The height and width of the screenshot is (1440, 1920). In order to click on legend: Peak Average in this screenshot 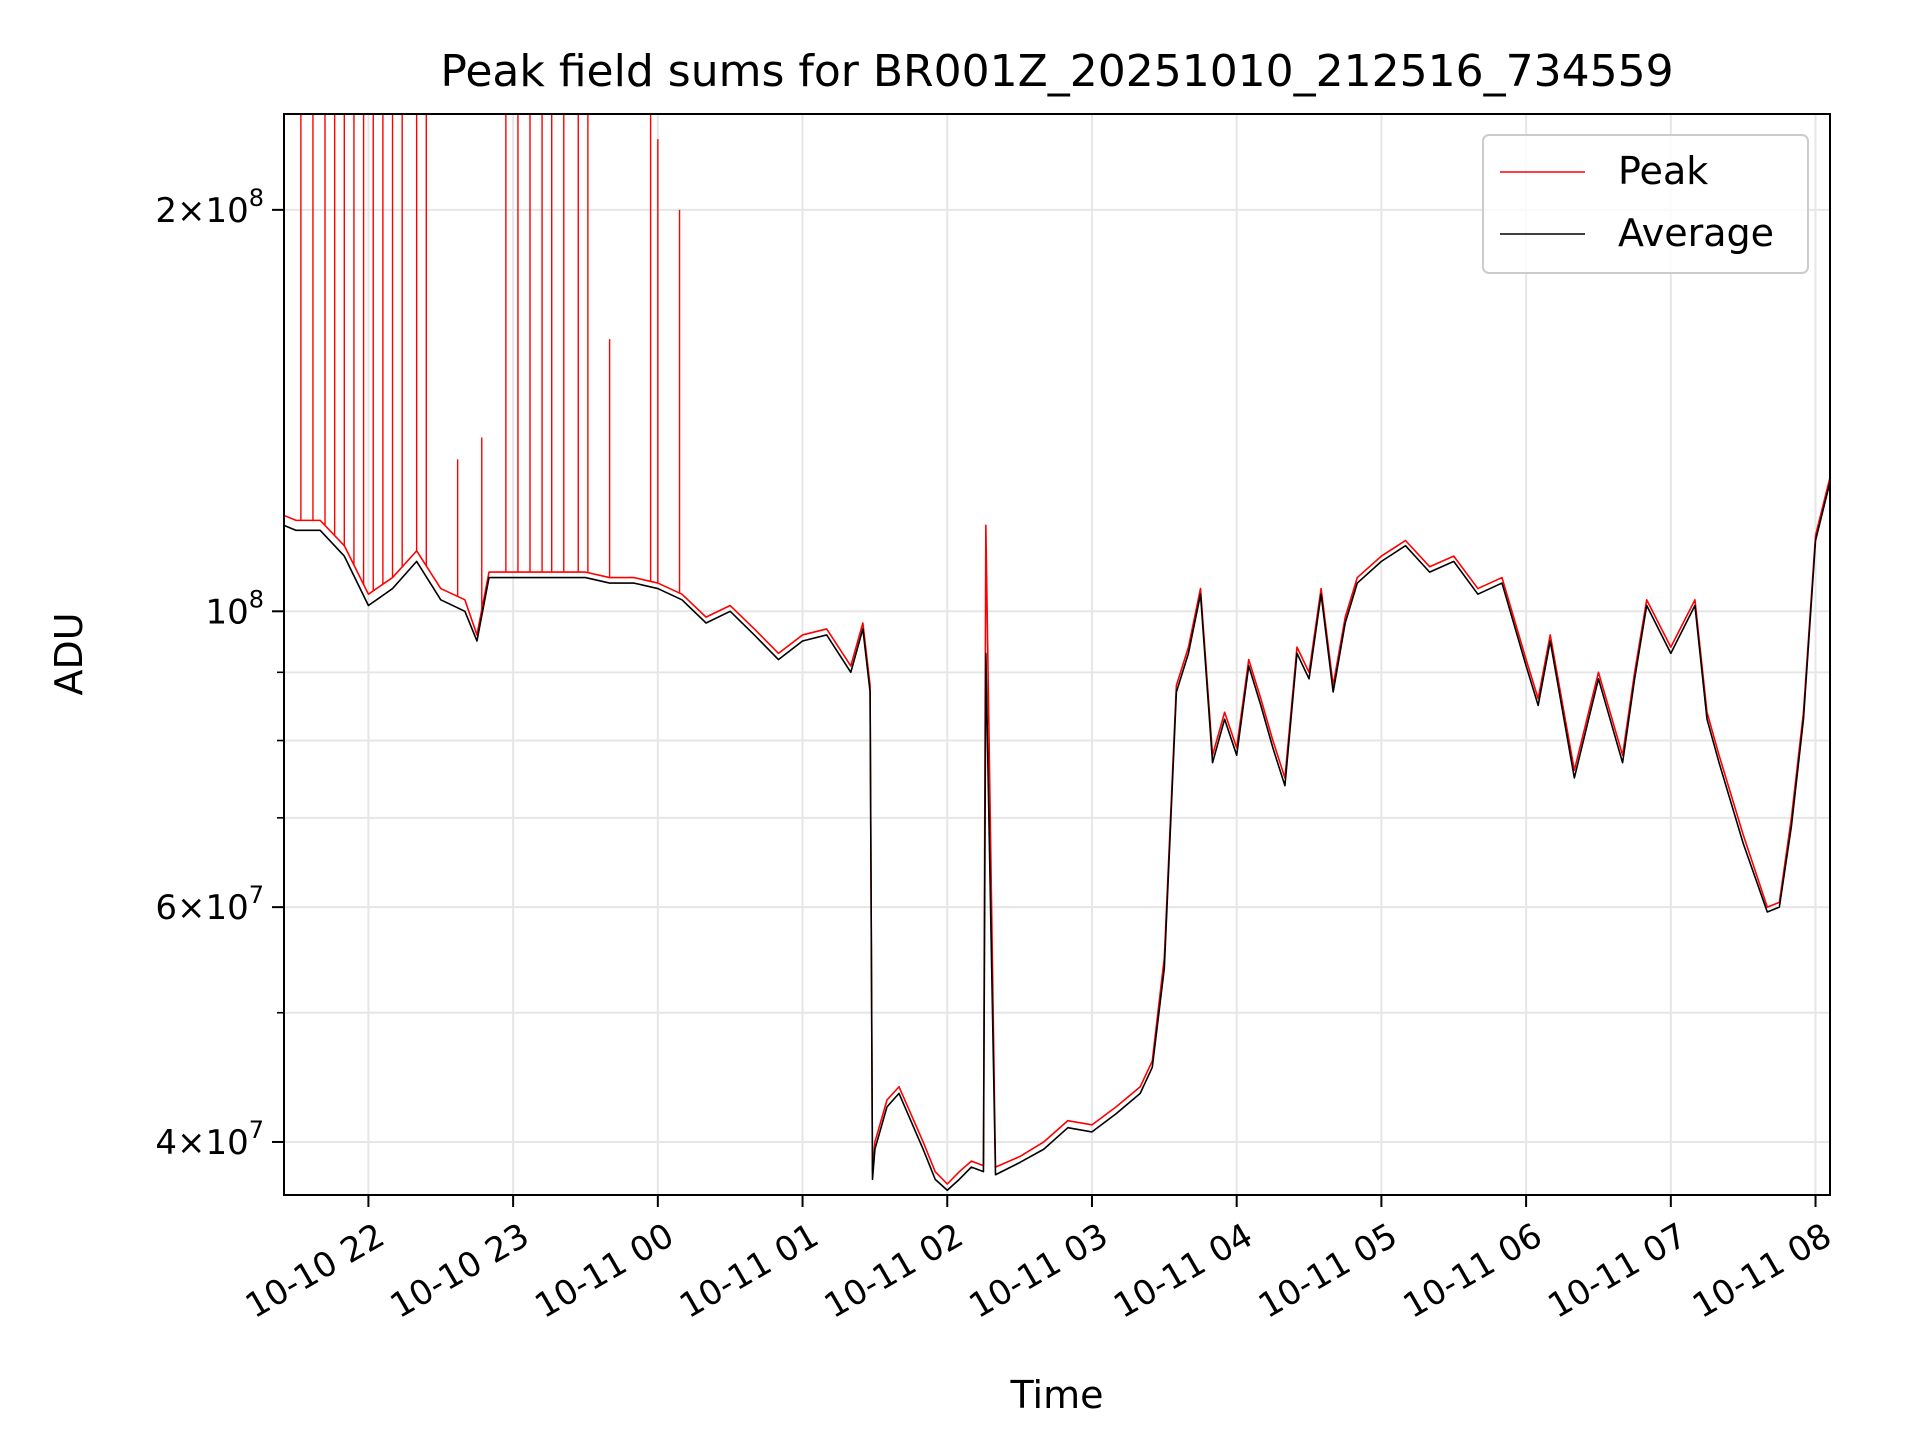, I will do `click(1645, 204)`.